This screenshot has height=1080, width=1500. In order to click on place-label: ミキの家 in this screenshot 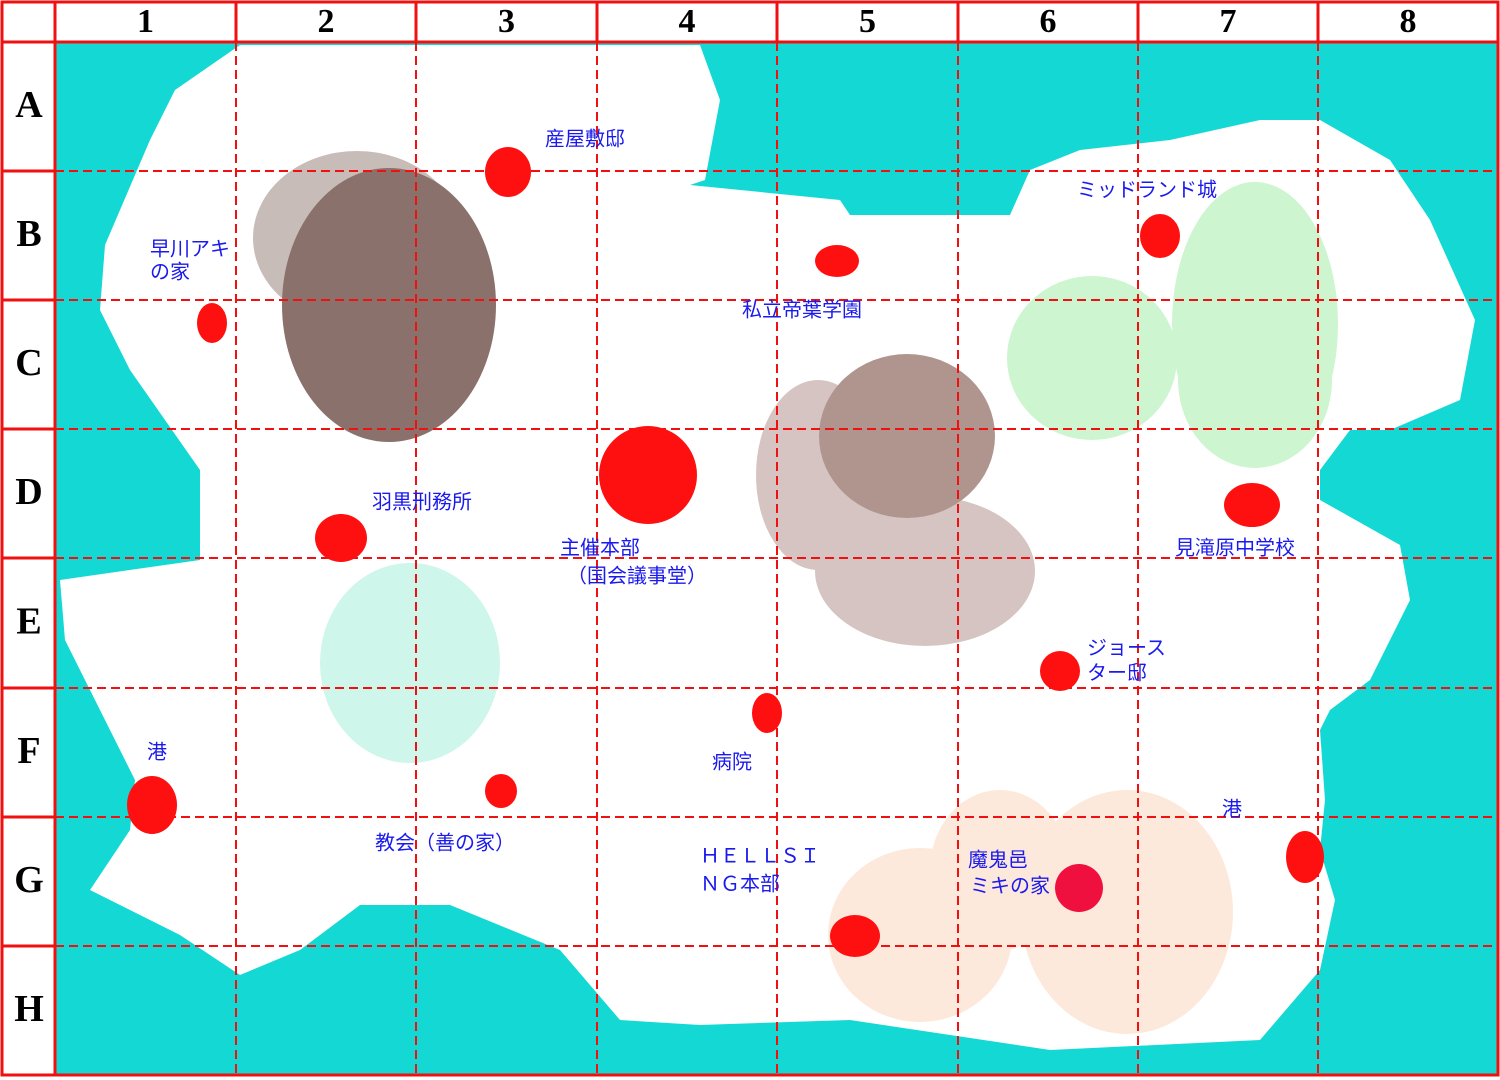, I will do `click(1010, 886)`.